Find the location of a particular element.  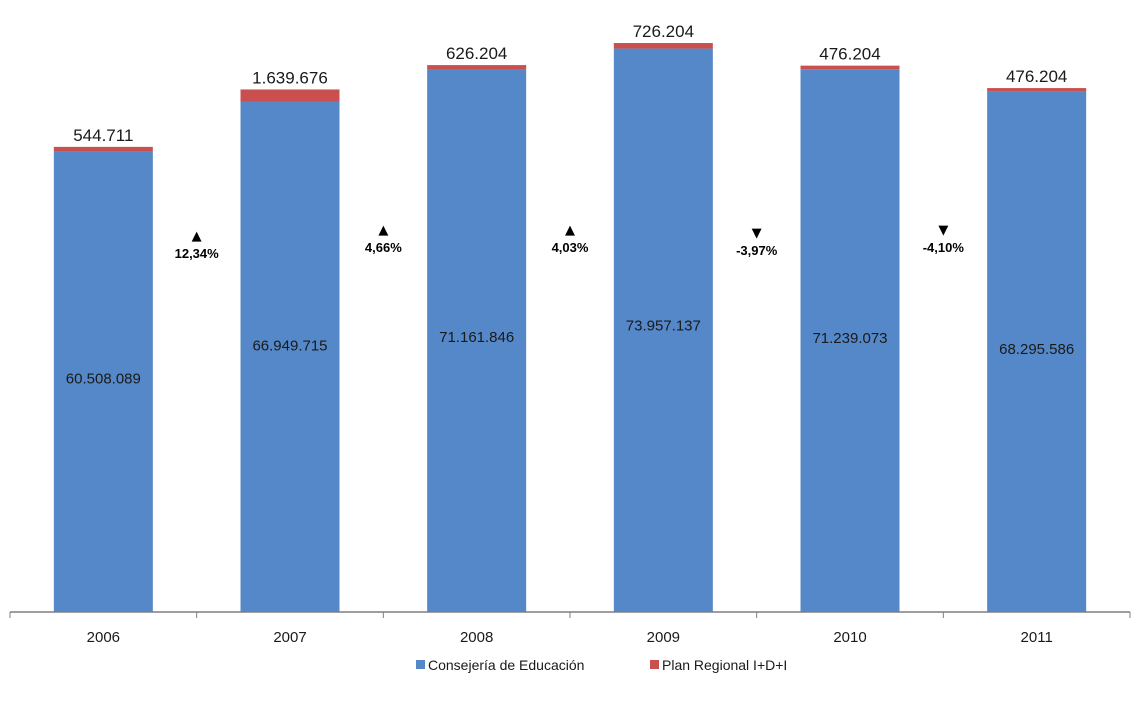

change-label-2008-2009: 4,03% is located at coordinates (570, 247).